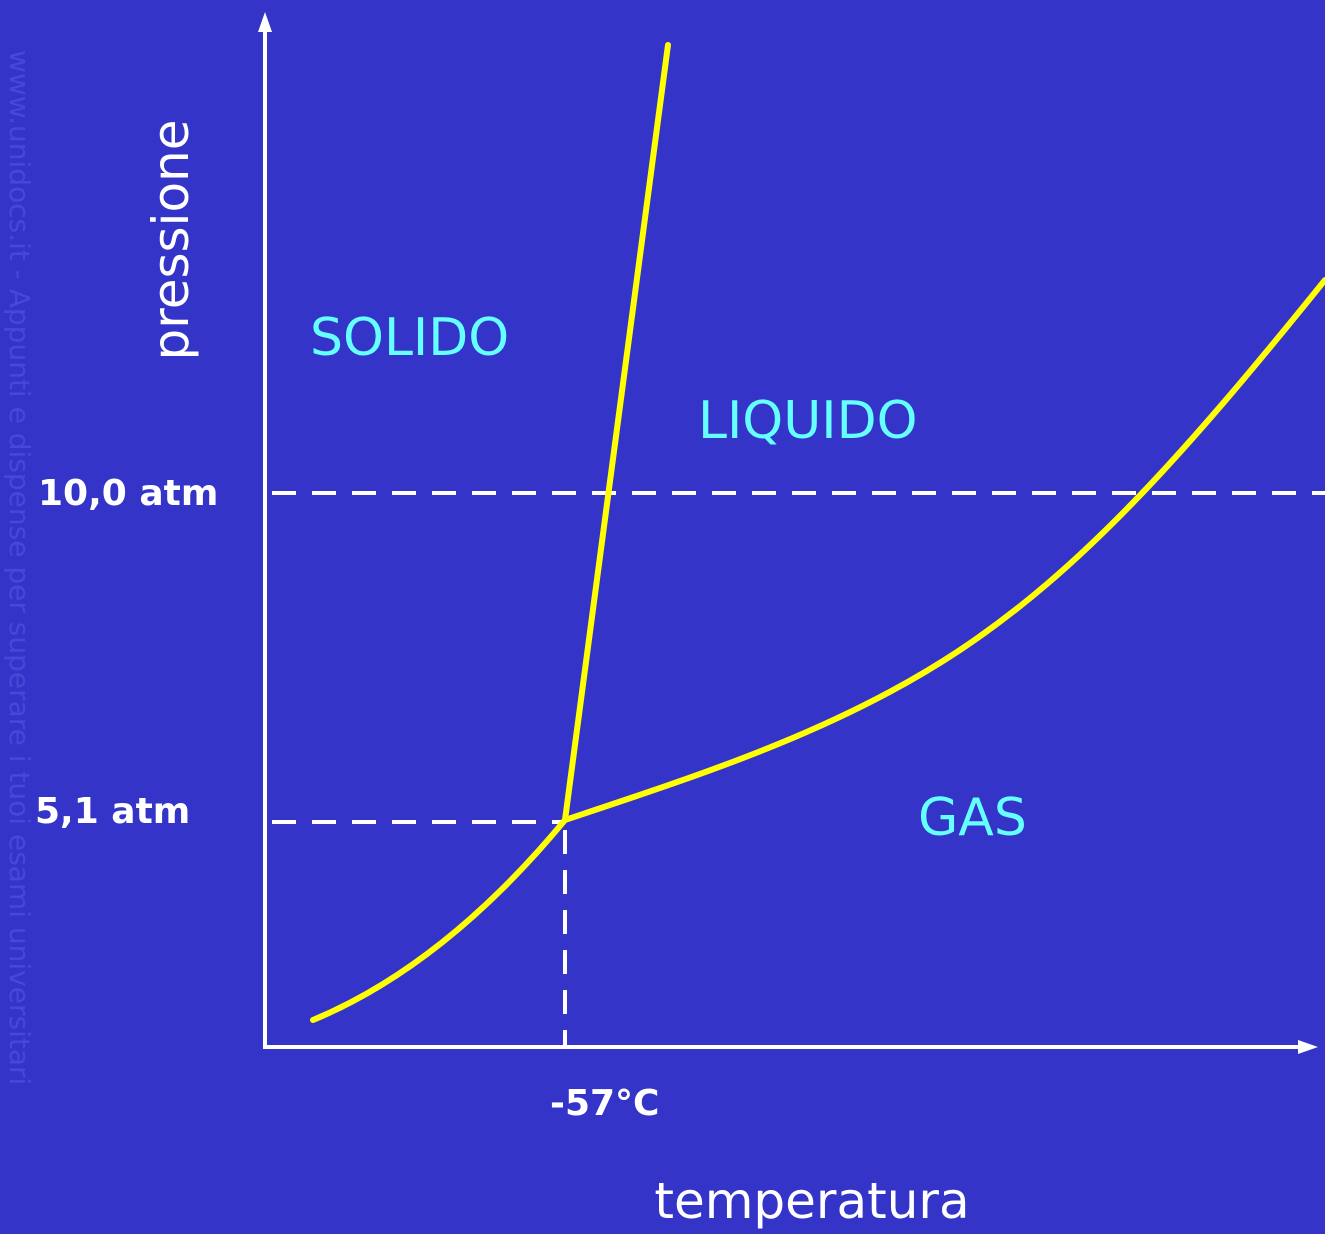 This screenshot has width=1325, height=1234. What do you see at coordinates (604, 1103) in the screenshot?
I see `x-tick-label: -57°C` at bounding box center [604, 1103].